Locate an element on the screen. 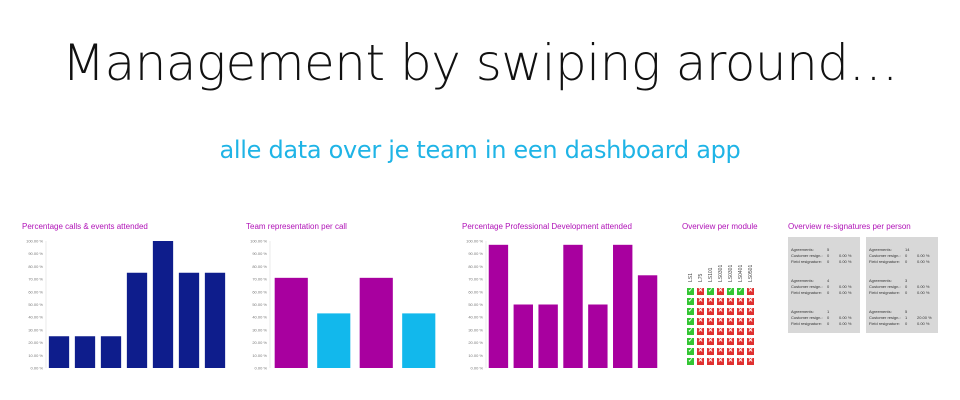  y-tick-label: 90.00 % is located at coordinates (475, 253).